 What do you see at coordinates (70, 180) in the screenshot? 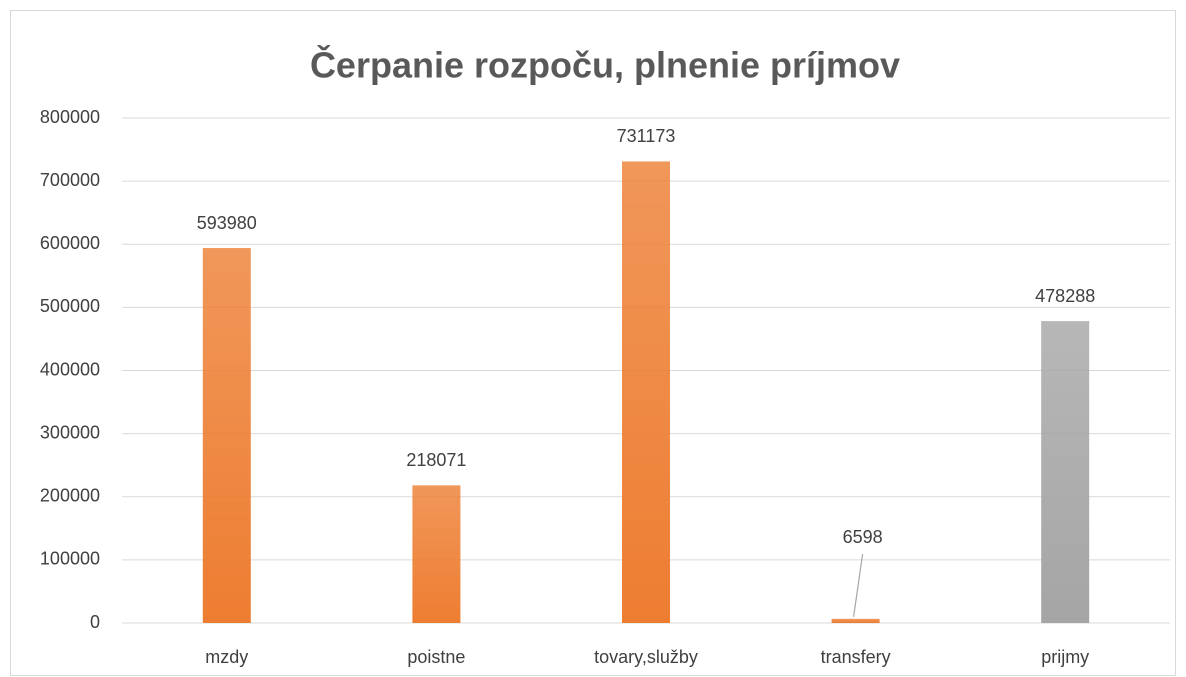
I see `y-tick-label: 700000` at bounding box center [70, 180].